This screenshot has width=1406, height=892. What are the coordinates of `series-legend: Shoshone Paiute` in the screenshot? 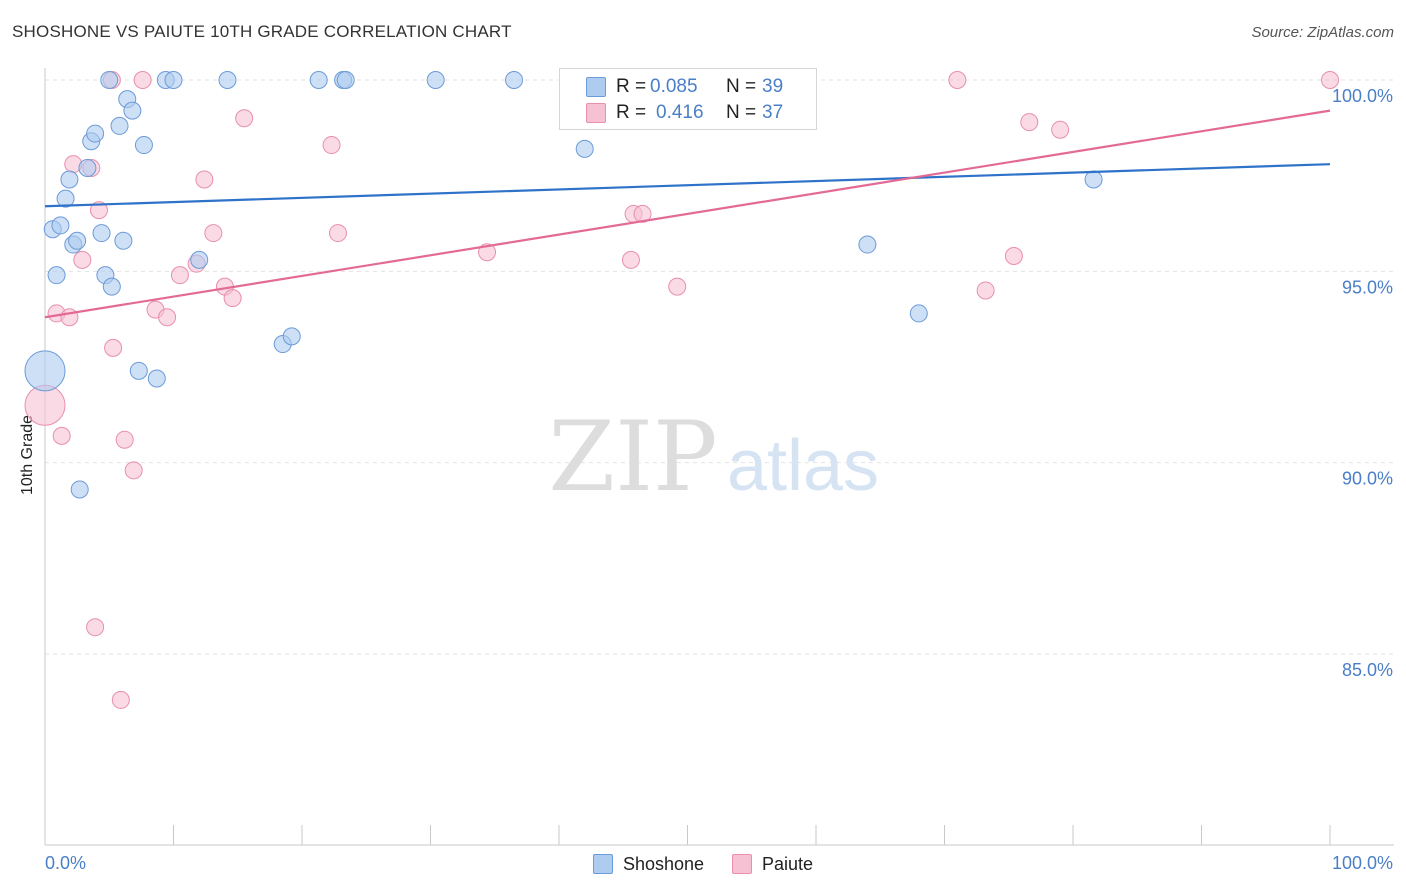 It's located at (703, 864).